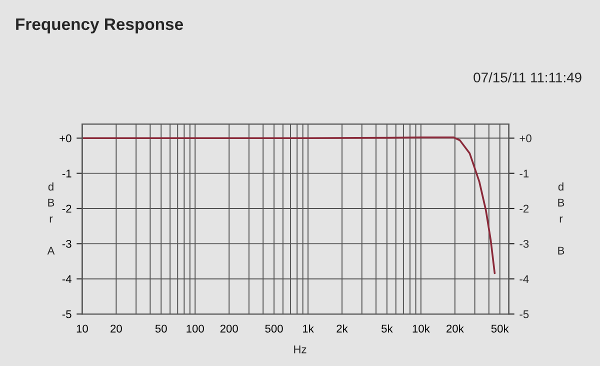 This screenshot has height=366, width=600. What do you see at coordinates (455, 328) in the screenshot?
I see `x-tick-label: 20k` at bounding box center [455, 328].